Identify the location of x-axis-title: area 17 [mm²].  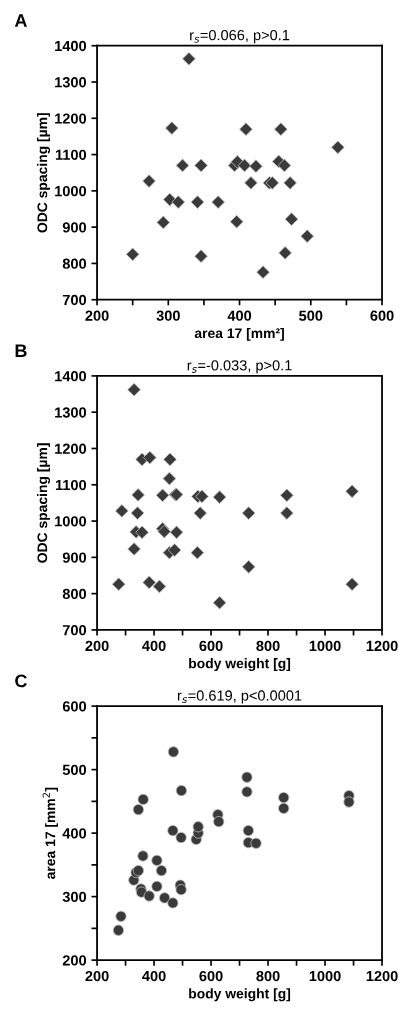
(239, 334).